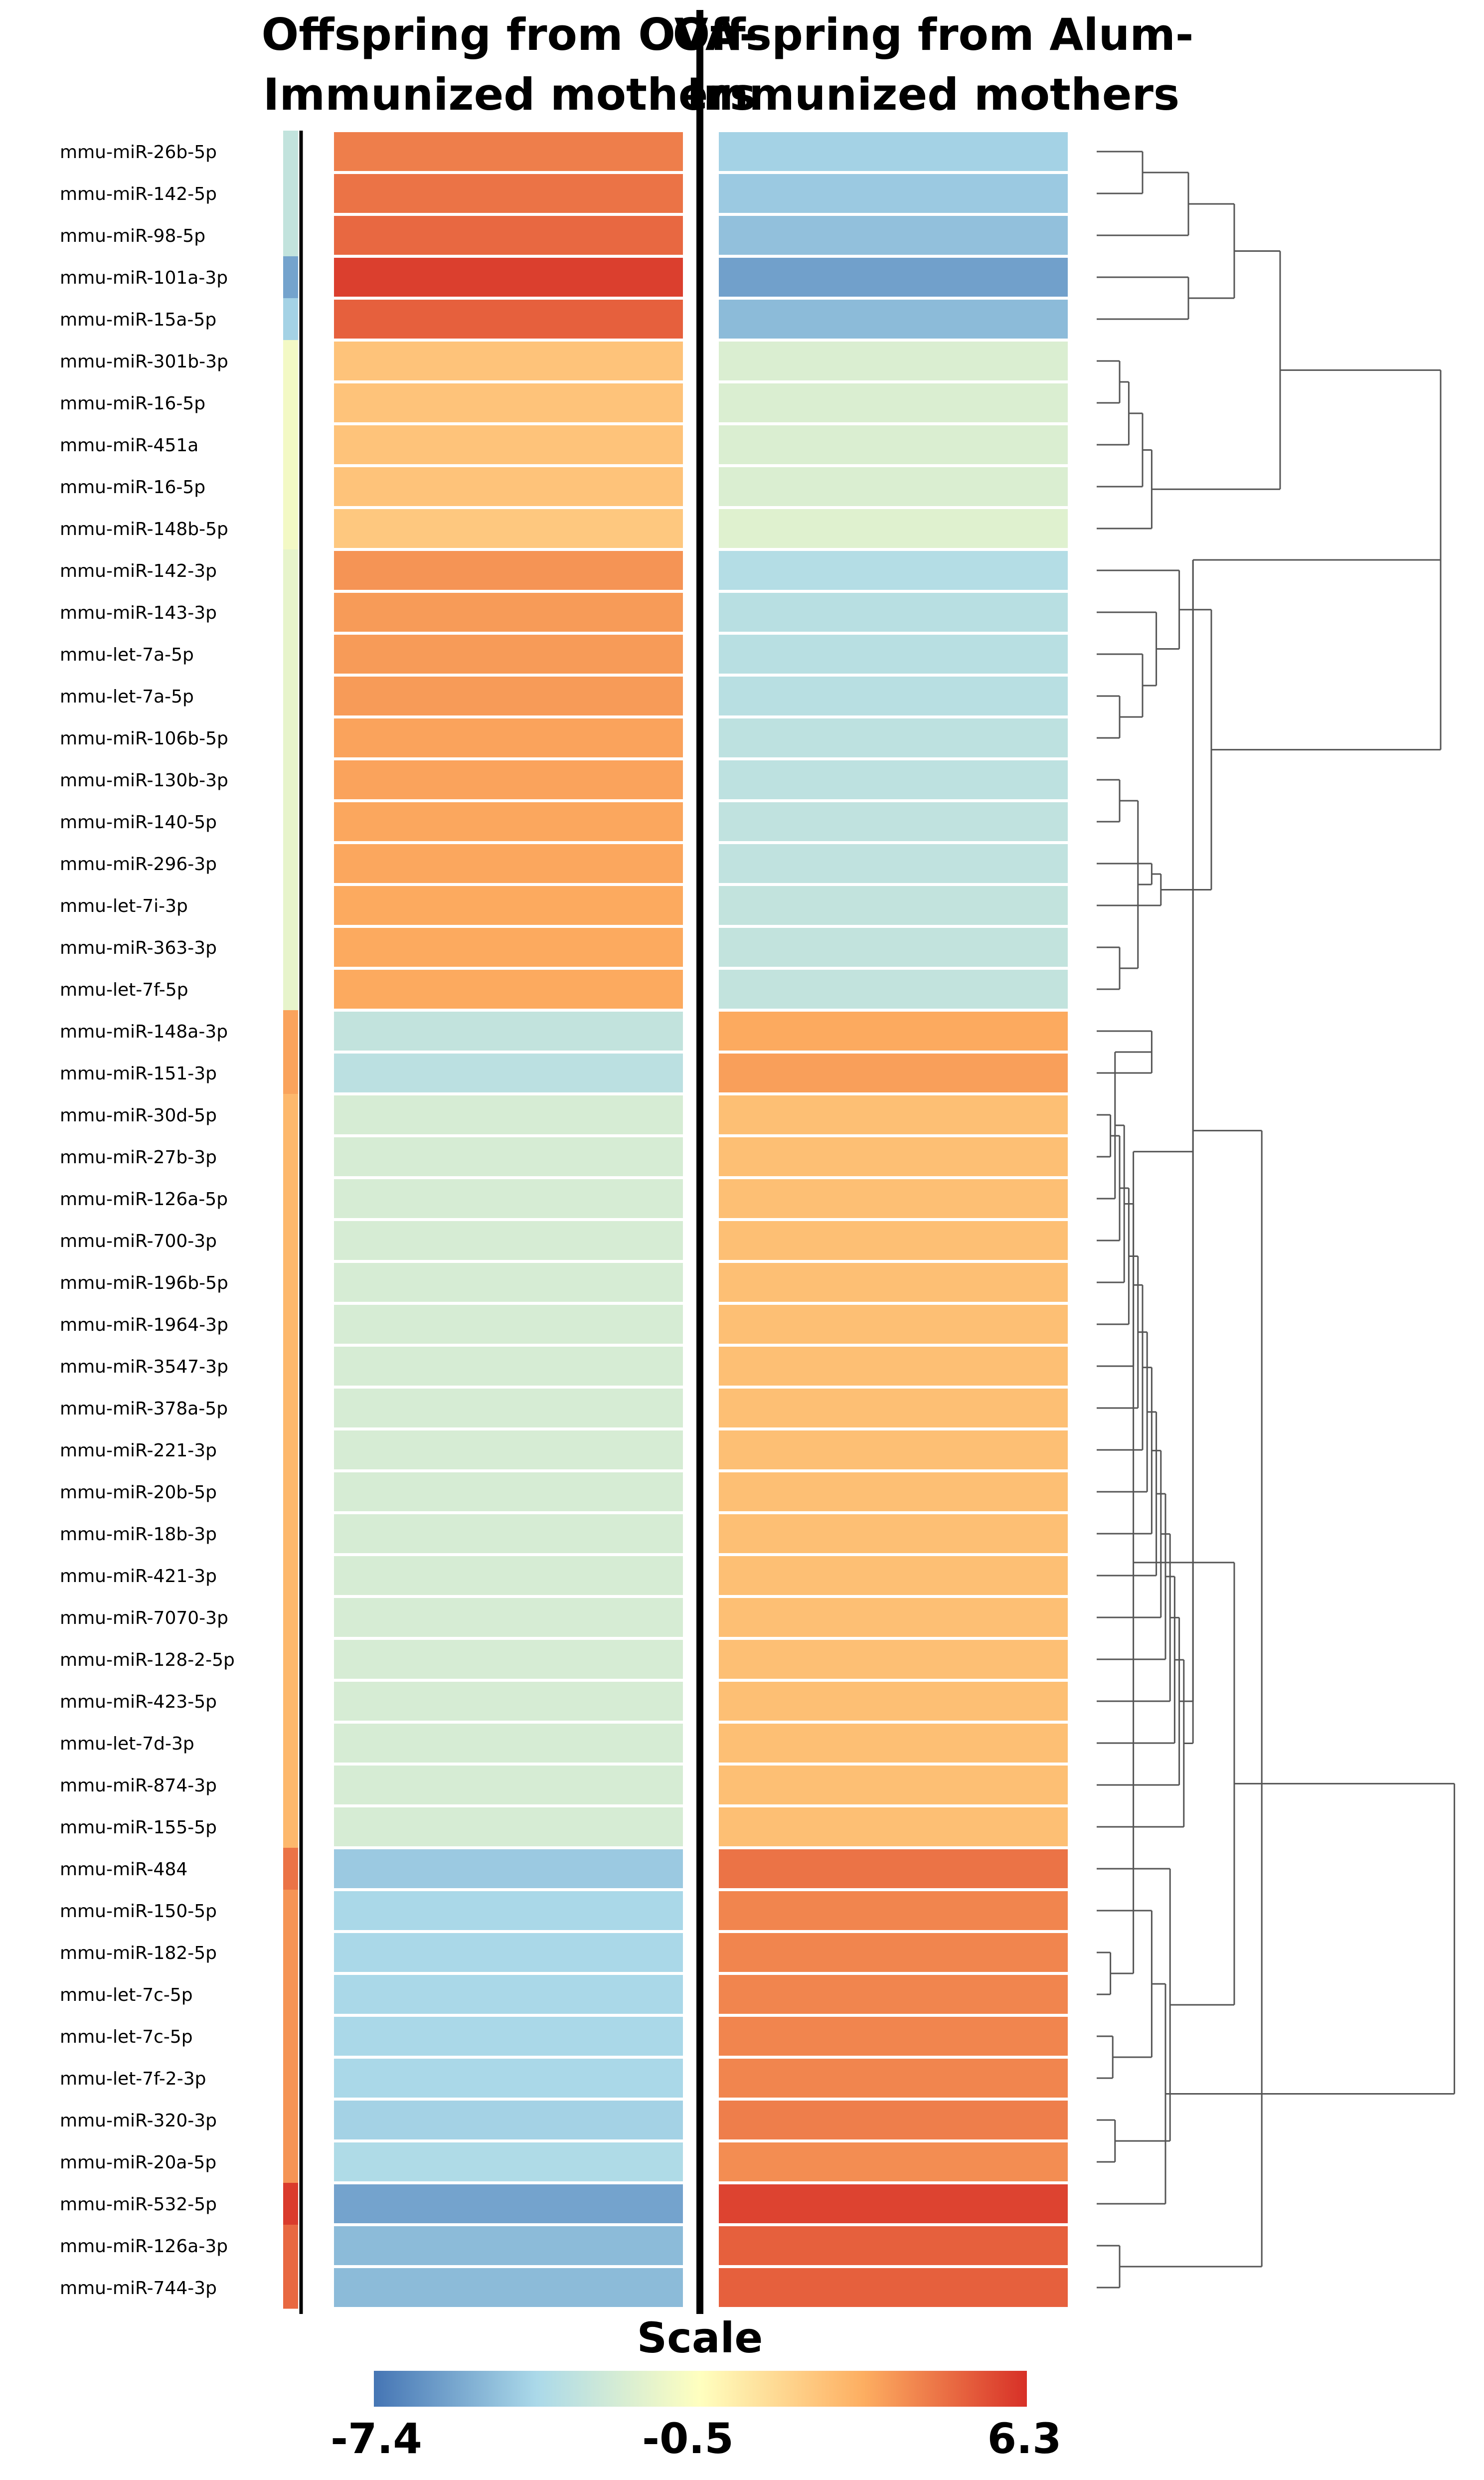 Image resolution: width=1484 pixels, height=2480 pixels. Describe the element at coordinates (138, 1074) in the screenshot. I see `row-label: mmu-miR-151-3p` at that location.